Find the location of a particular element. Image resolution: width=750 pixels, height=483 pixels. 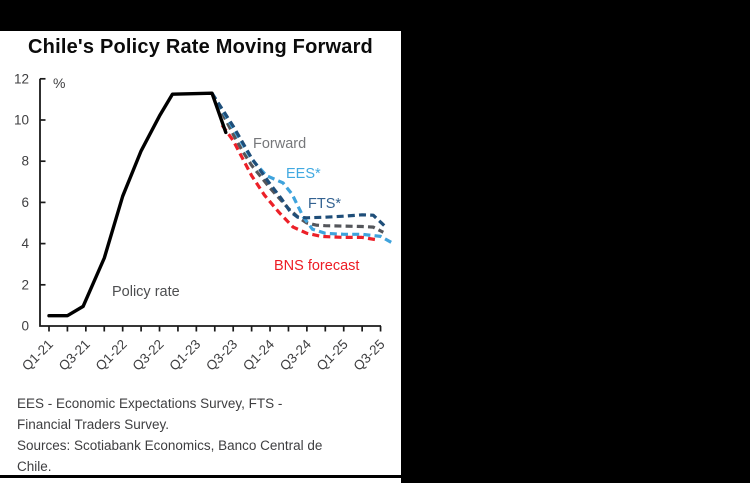

x-tick-label: Q1-25 is located at coordinates (332, 355).